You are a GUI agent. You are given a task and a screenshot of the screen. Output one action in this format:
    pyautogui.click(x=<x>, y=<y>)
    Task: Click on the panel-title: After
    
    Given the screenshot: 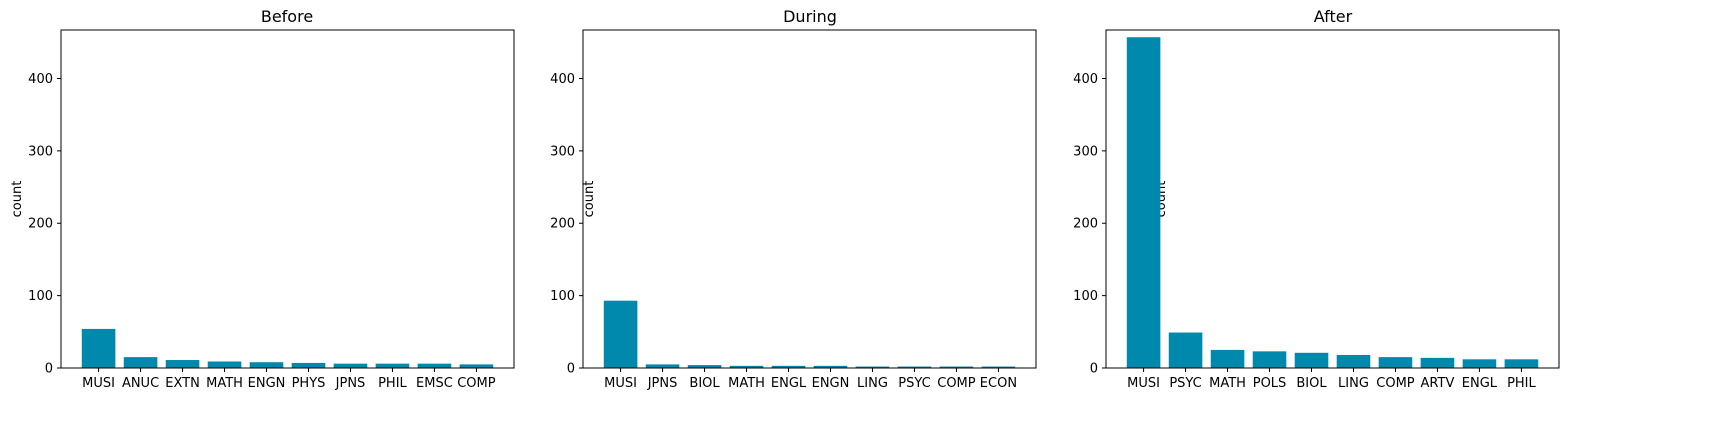 What is the action you would take?
    pyautogui.click(x=1333, y=16)
    